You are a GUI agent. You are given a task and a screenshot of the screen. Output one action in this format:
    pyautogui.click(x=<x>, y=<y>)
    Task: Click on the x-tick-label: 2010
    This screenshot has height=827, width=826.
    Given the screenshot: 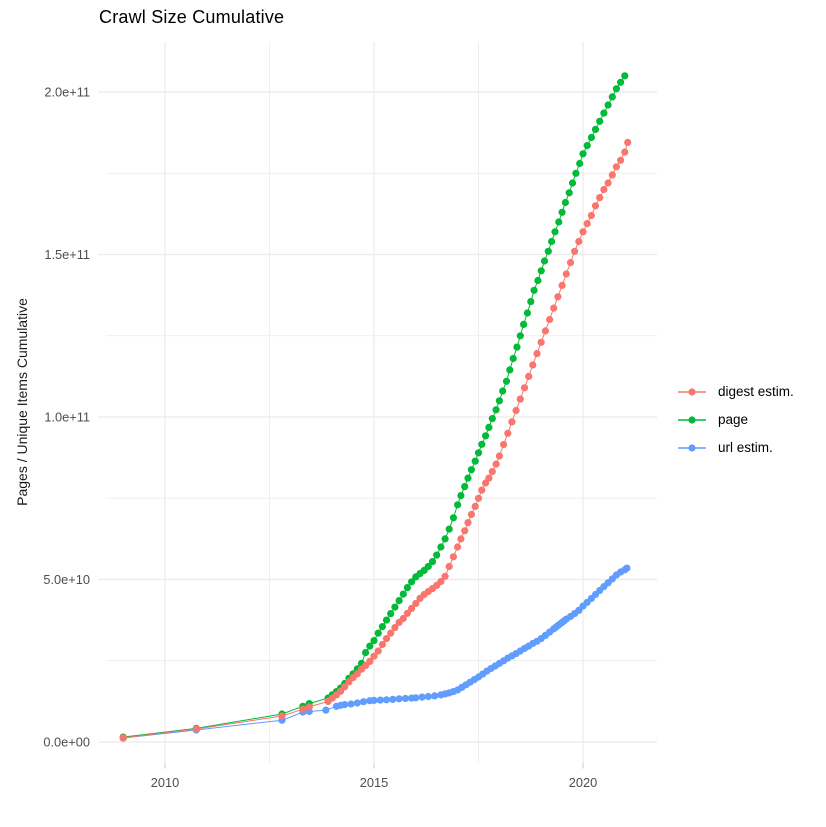 What is the action you would take?
    pyautogui.click(x=165, y=782)
    